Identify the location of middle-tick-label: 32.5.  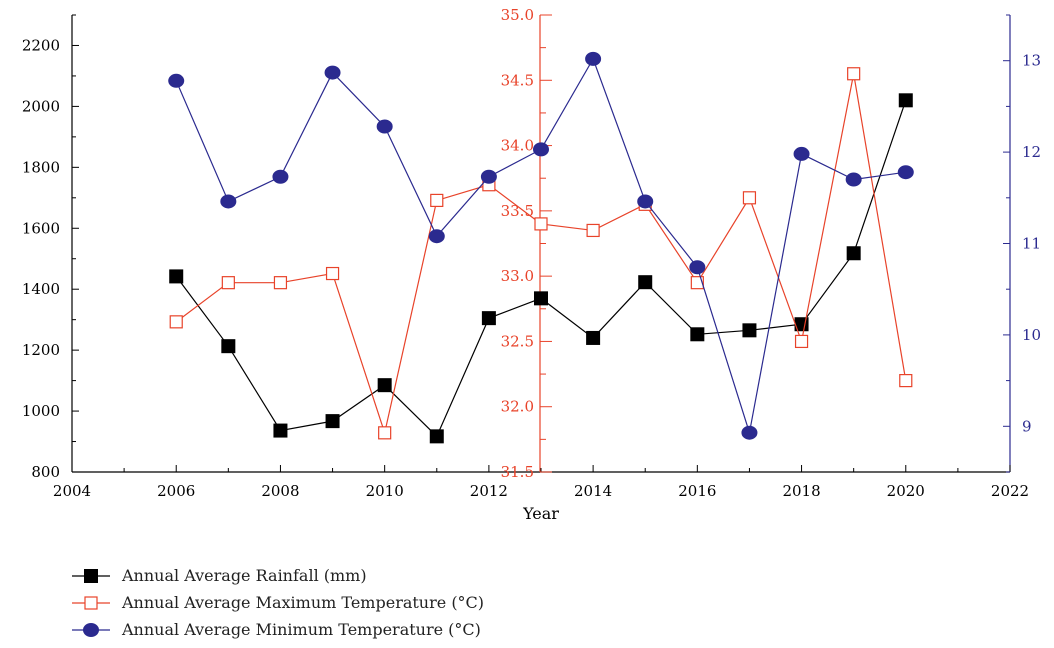
(517, 341).